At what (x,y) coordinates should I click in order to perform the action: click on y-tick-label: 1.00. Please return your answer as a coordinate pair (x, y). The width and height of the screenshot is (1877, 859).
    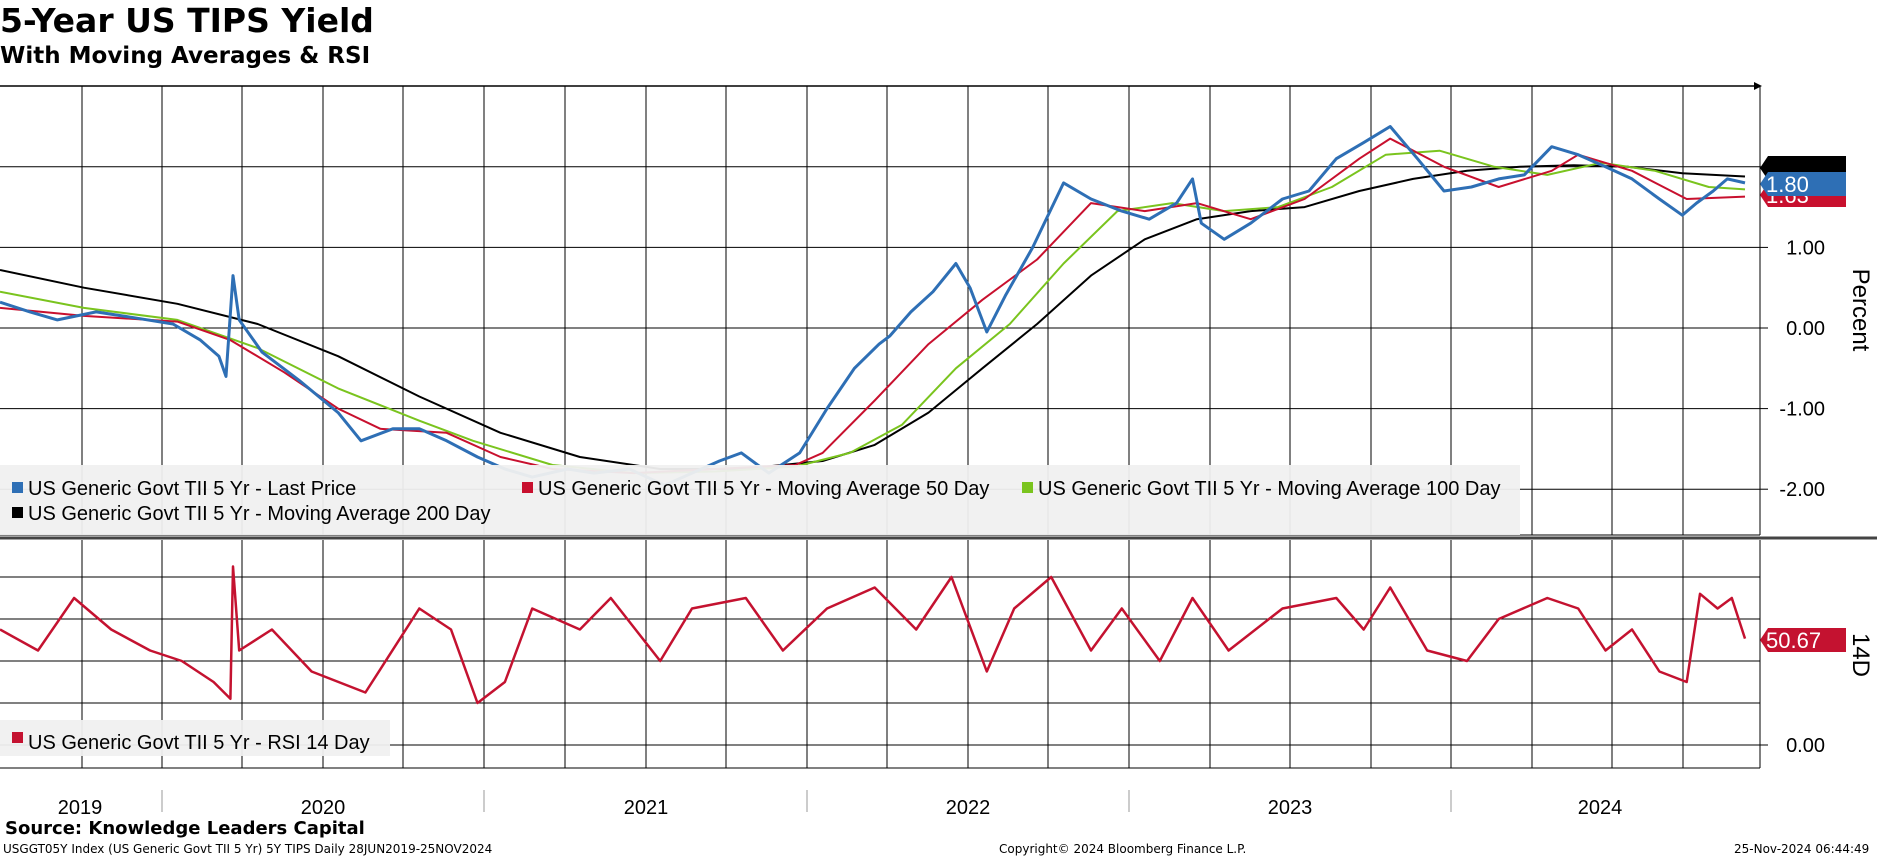
    Looking at the image, I should click on (1805, 248).